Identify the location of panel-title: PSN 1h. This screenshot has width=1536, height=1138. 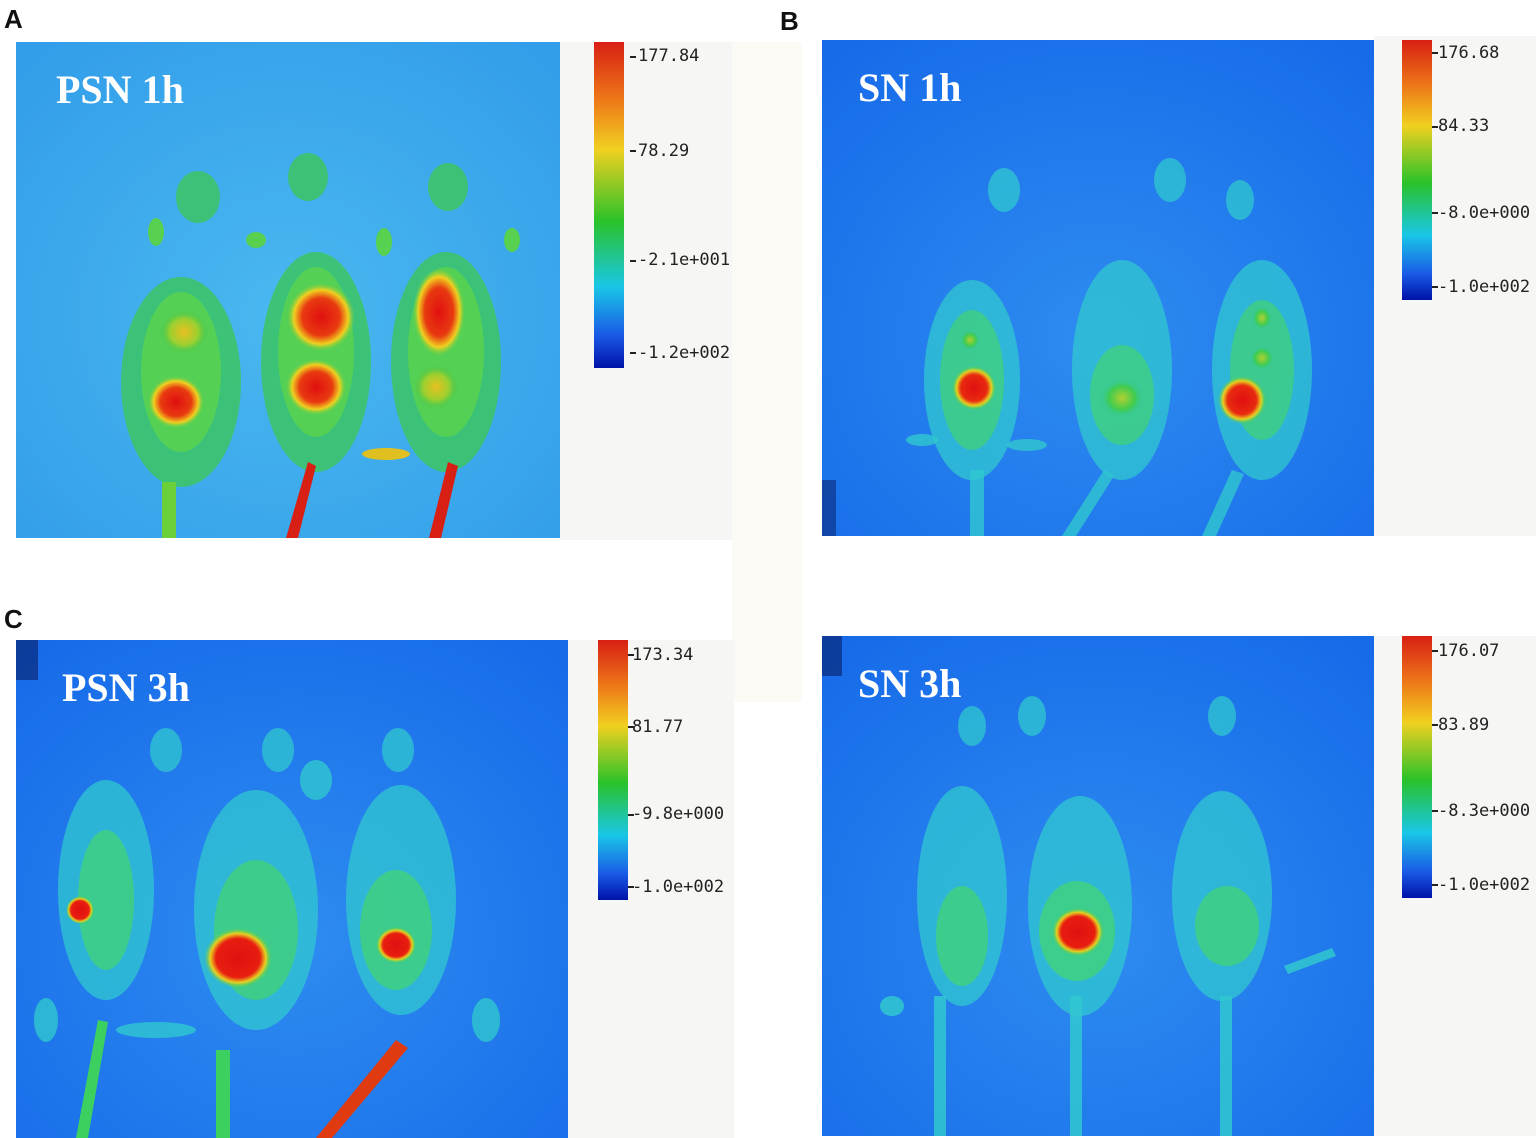
(120, 89).